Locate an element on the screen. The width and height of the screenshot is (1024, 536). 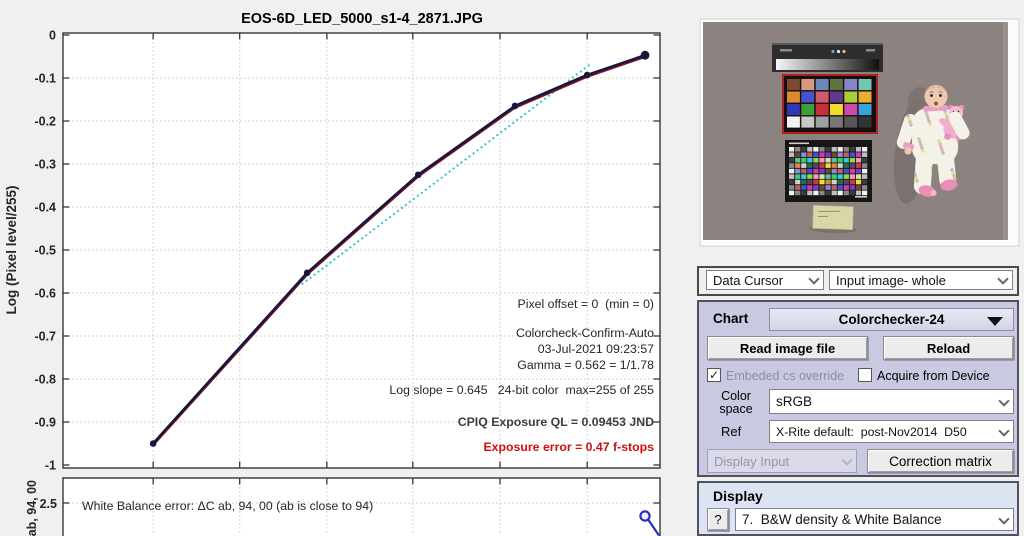
display-input-select-disabled: Display Input is located at coordinates (782, 461).